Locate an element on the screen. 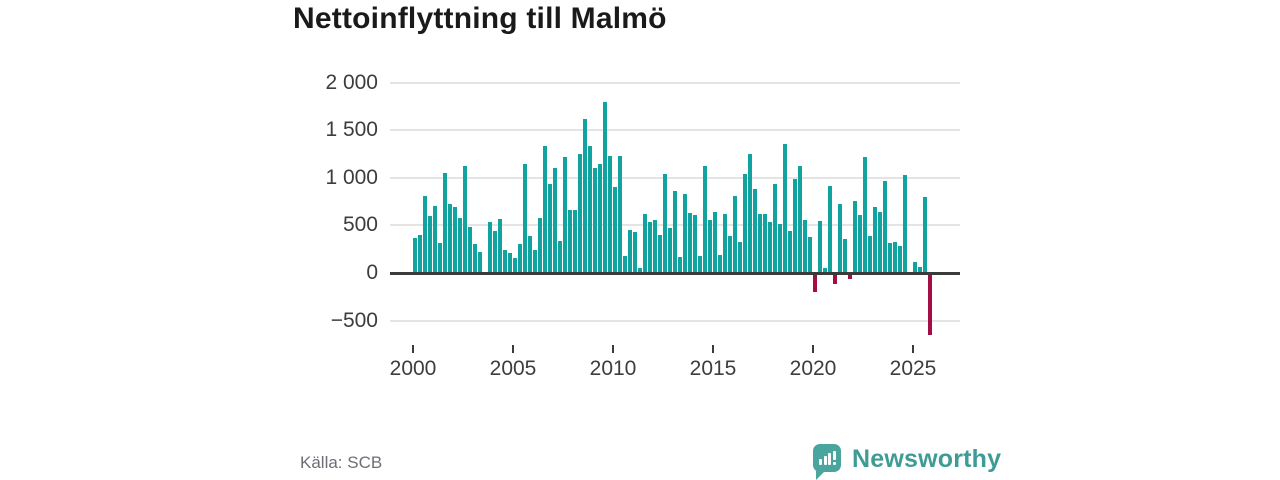 The image size is (1280, 480). y-tick-label: 2 000 is located at coordinates (351, 82).